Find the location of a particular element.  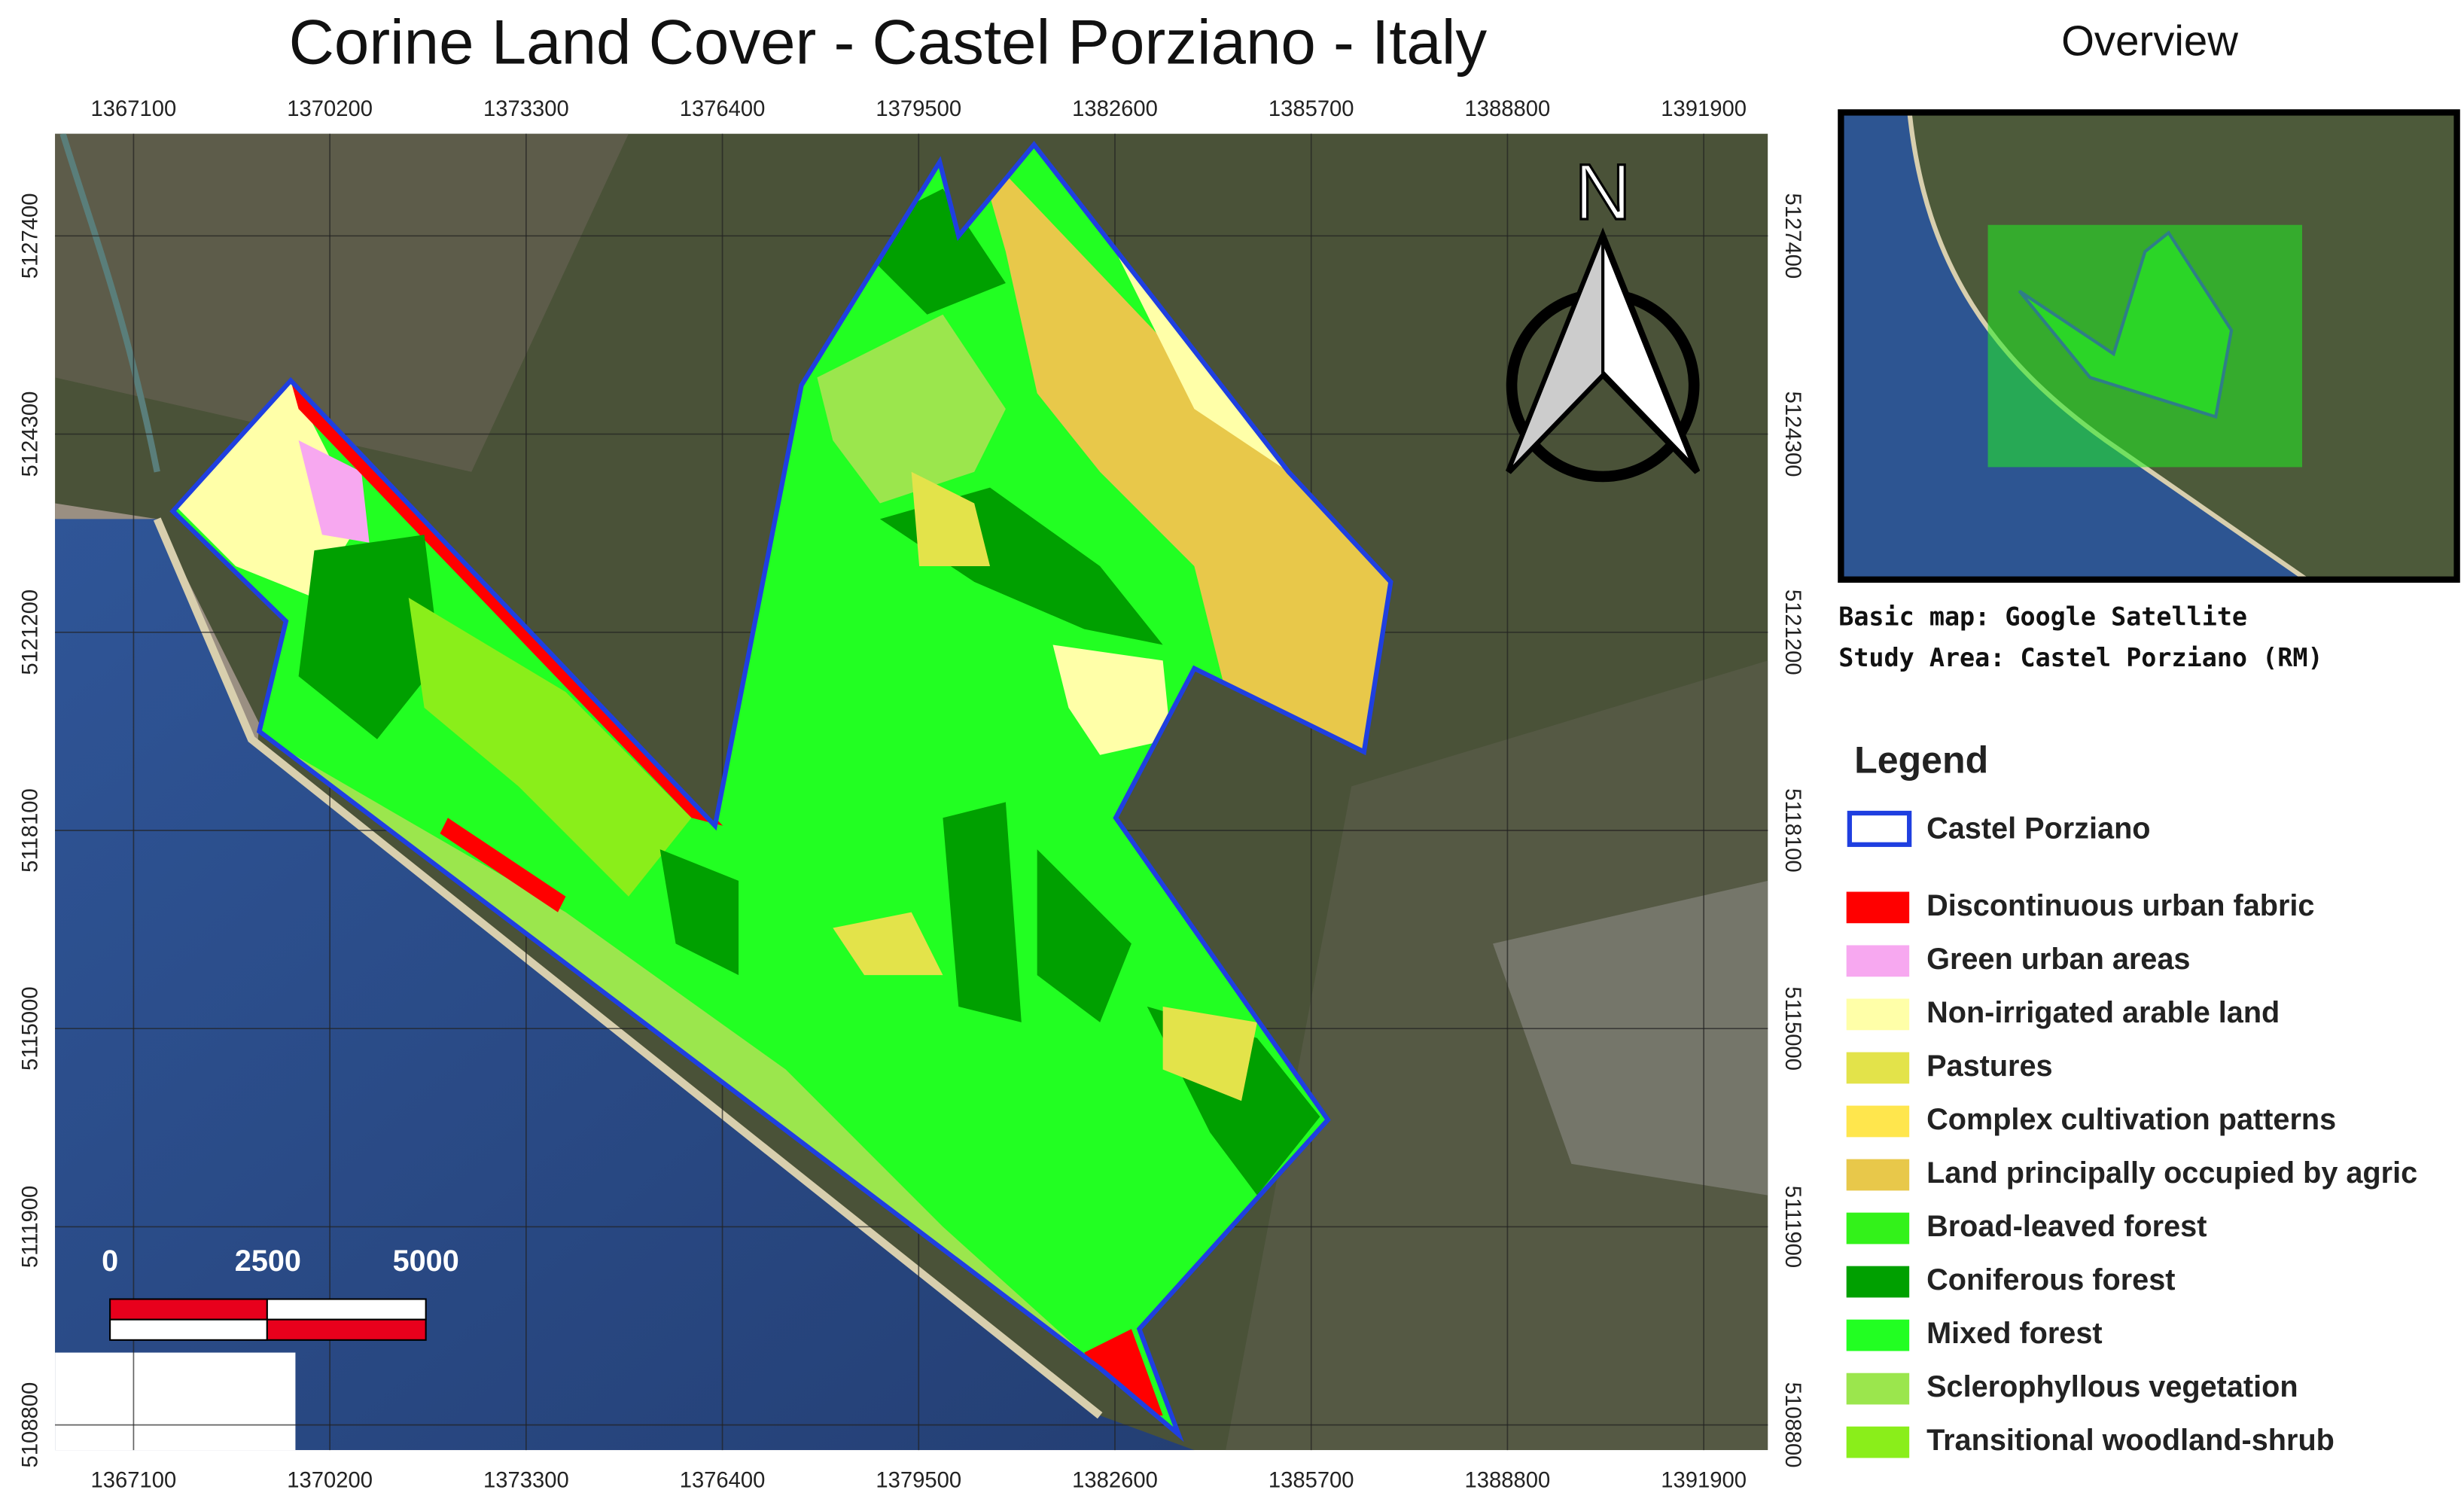

legend-title: Legend is located at coordinates (1921, 760).